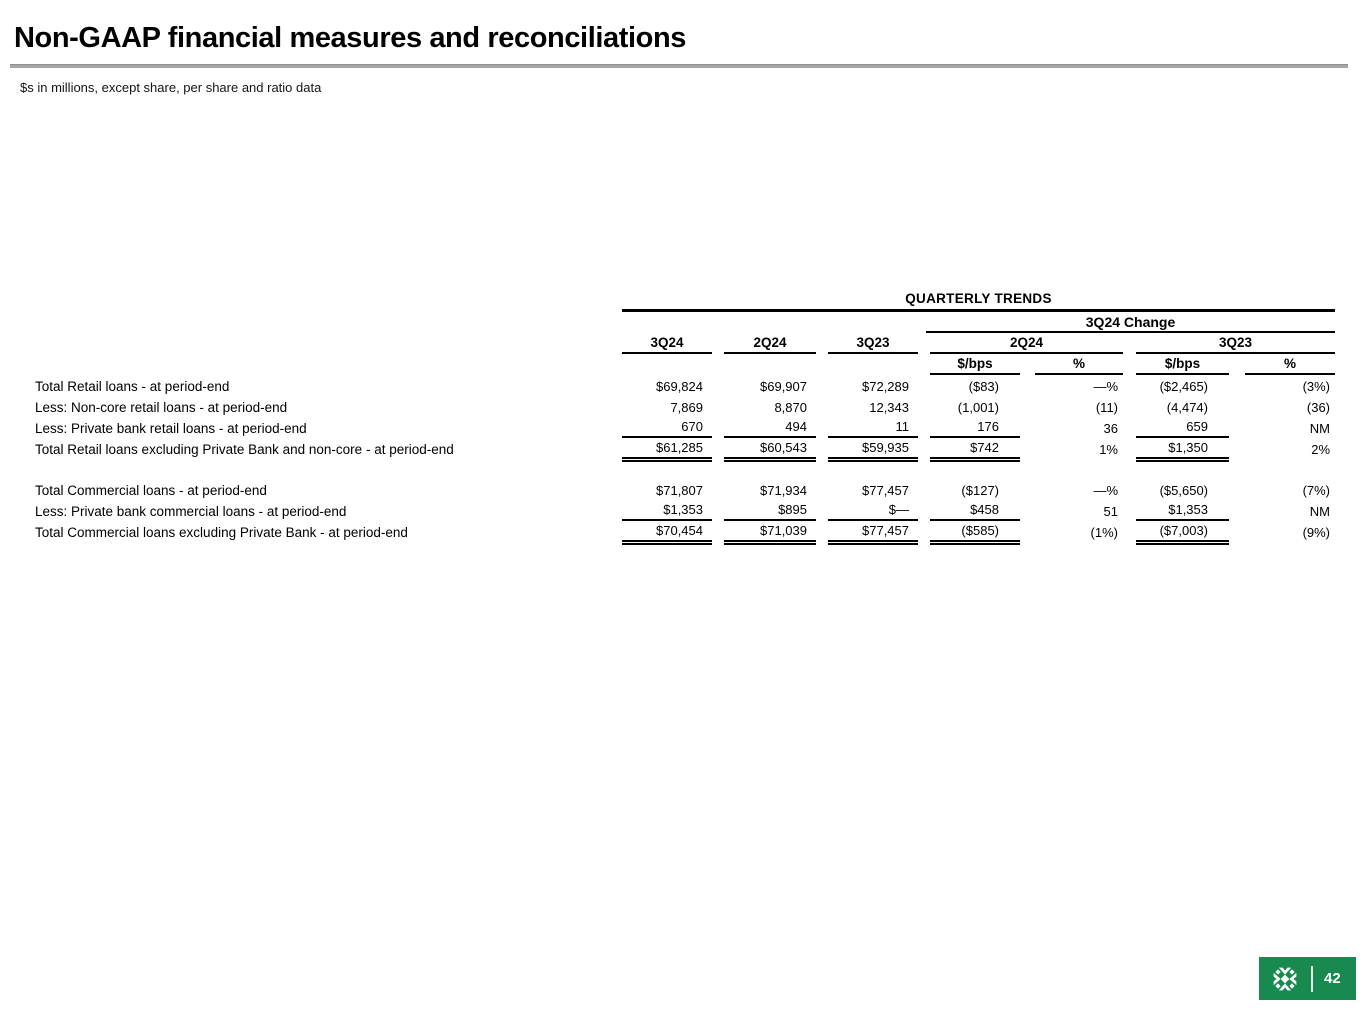 The width and height of the screenshot is (1365, 1024). What do you see at coordinates (885, 386) in the screenshot?
I see `cell-value: $72,289` at bounding box center [885, 386].